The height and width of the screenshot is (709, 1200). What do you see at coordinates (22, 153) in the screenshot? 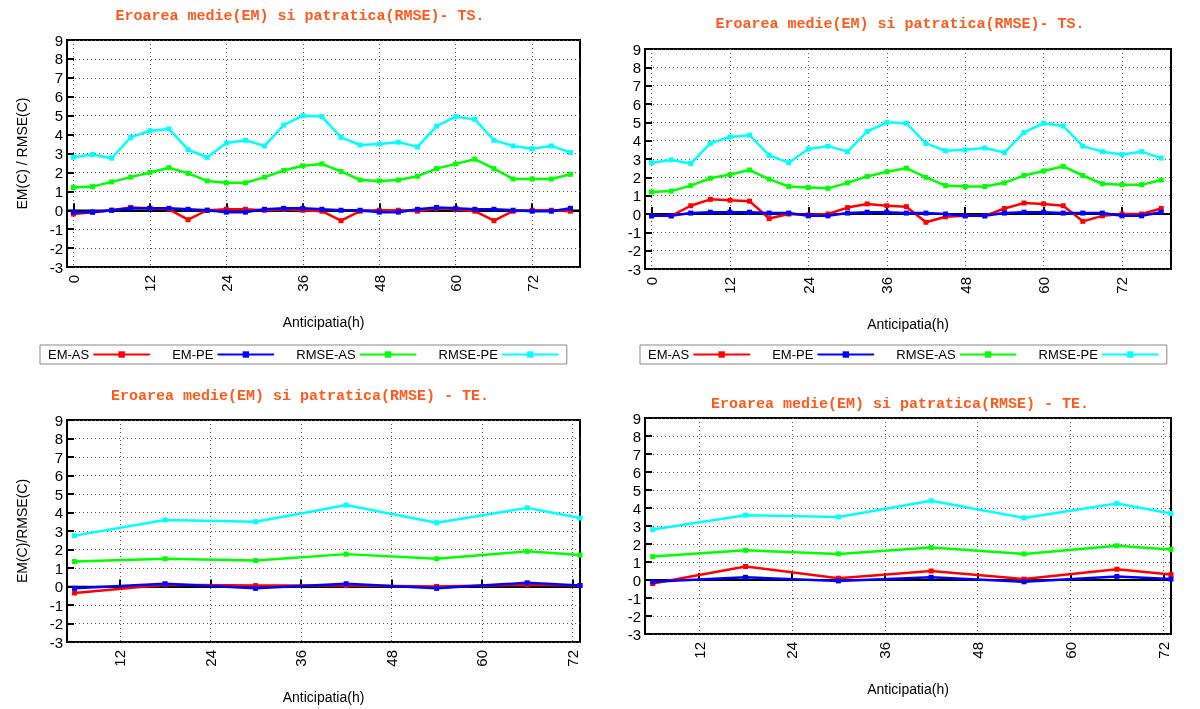
I see `y-axis-title: EM(C) / RMSE(C)` at bounding box center [22, 153].